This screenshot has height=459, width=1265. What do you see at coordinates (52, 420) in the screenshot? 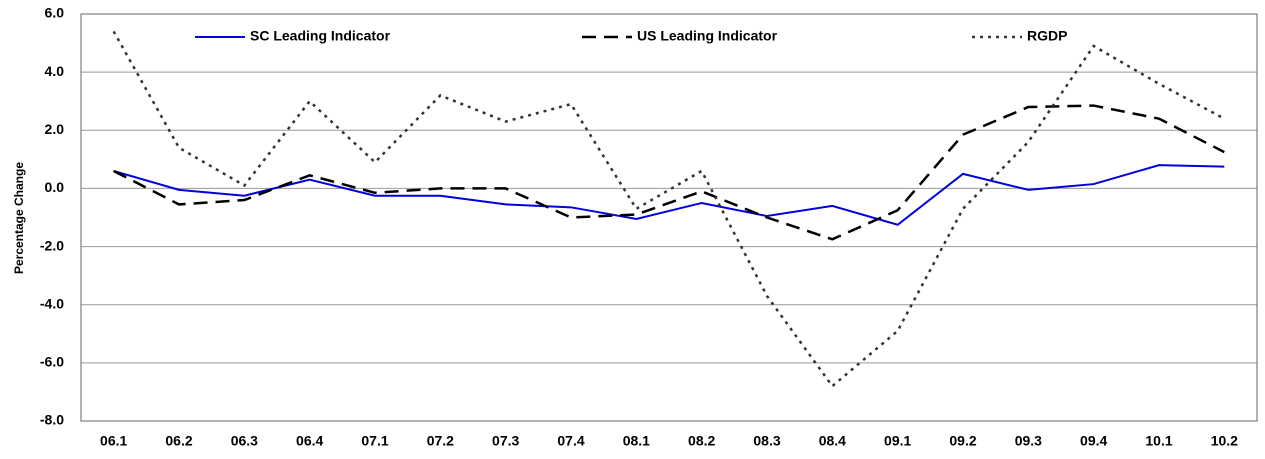
I see `y-tick-label: -8.0` at bounding box center [52, 420].